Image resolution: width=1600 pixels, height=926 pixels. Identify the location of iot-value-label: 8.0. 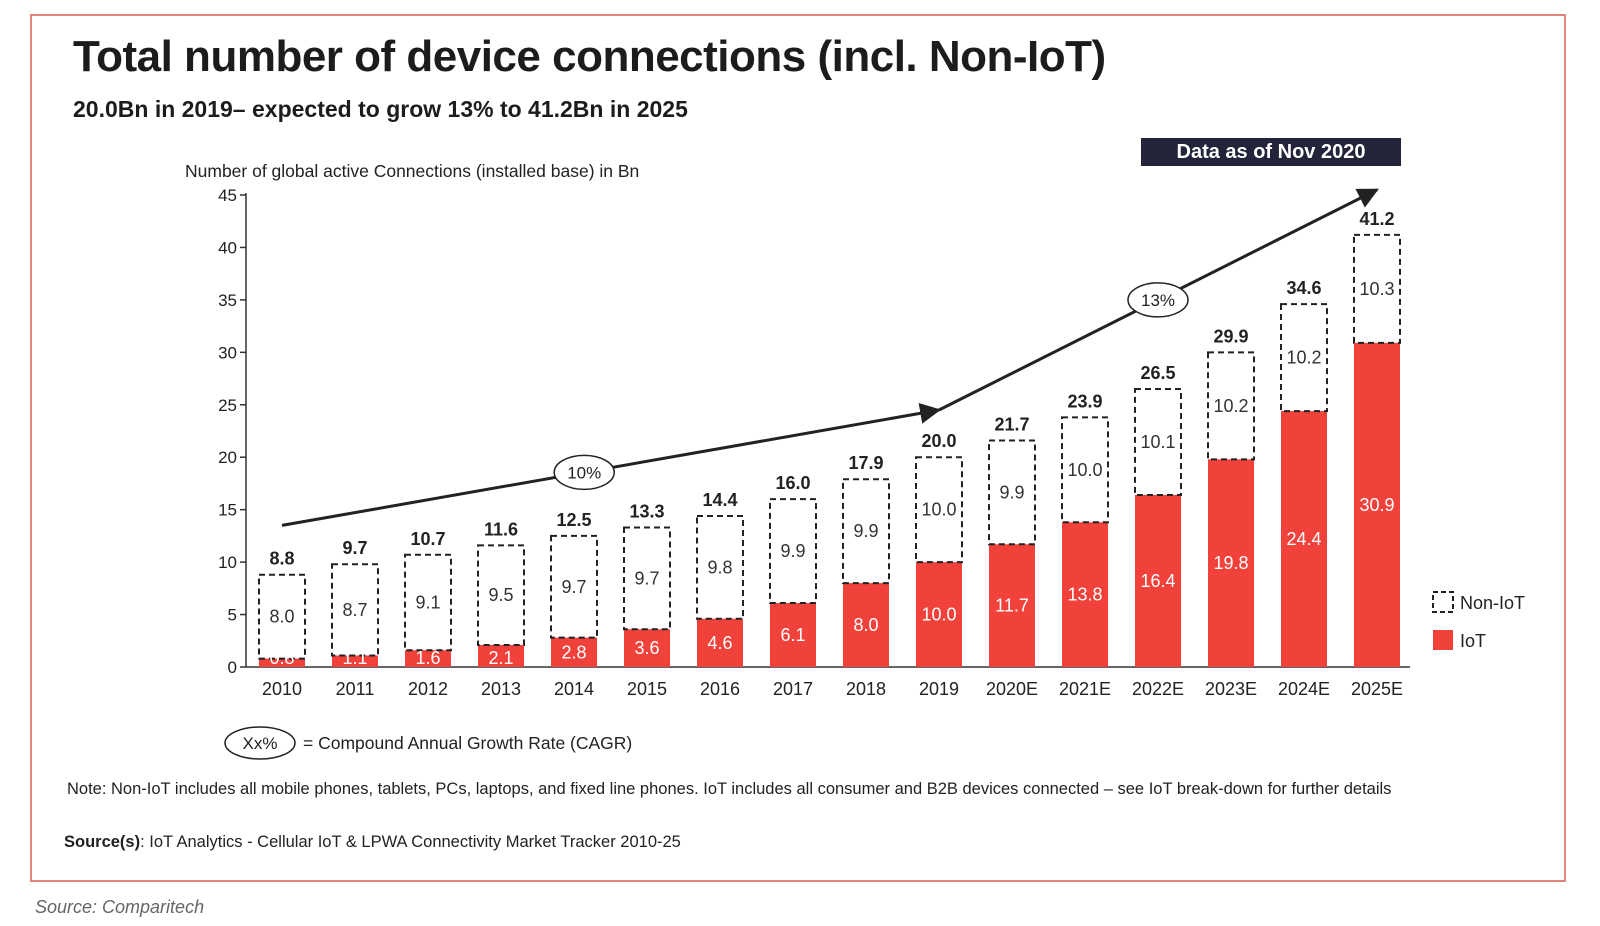
(865, 625).